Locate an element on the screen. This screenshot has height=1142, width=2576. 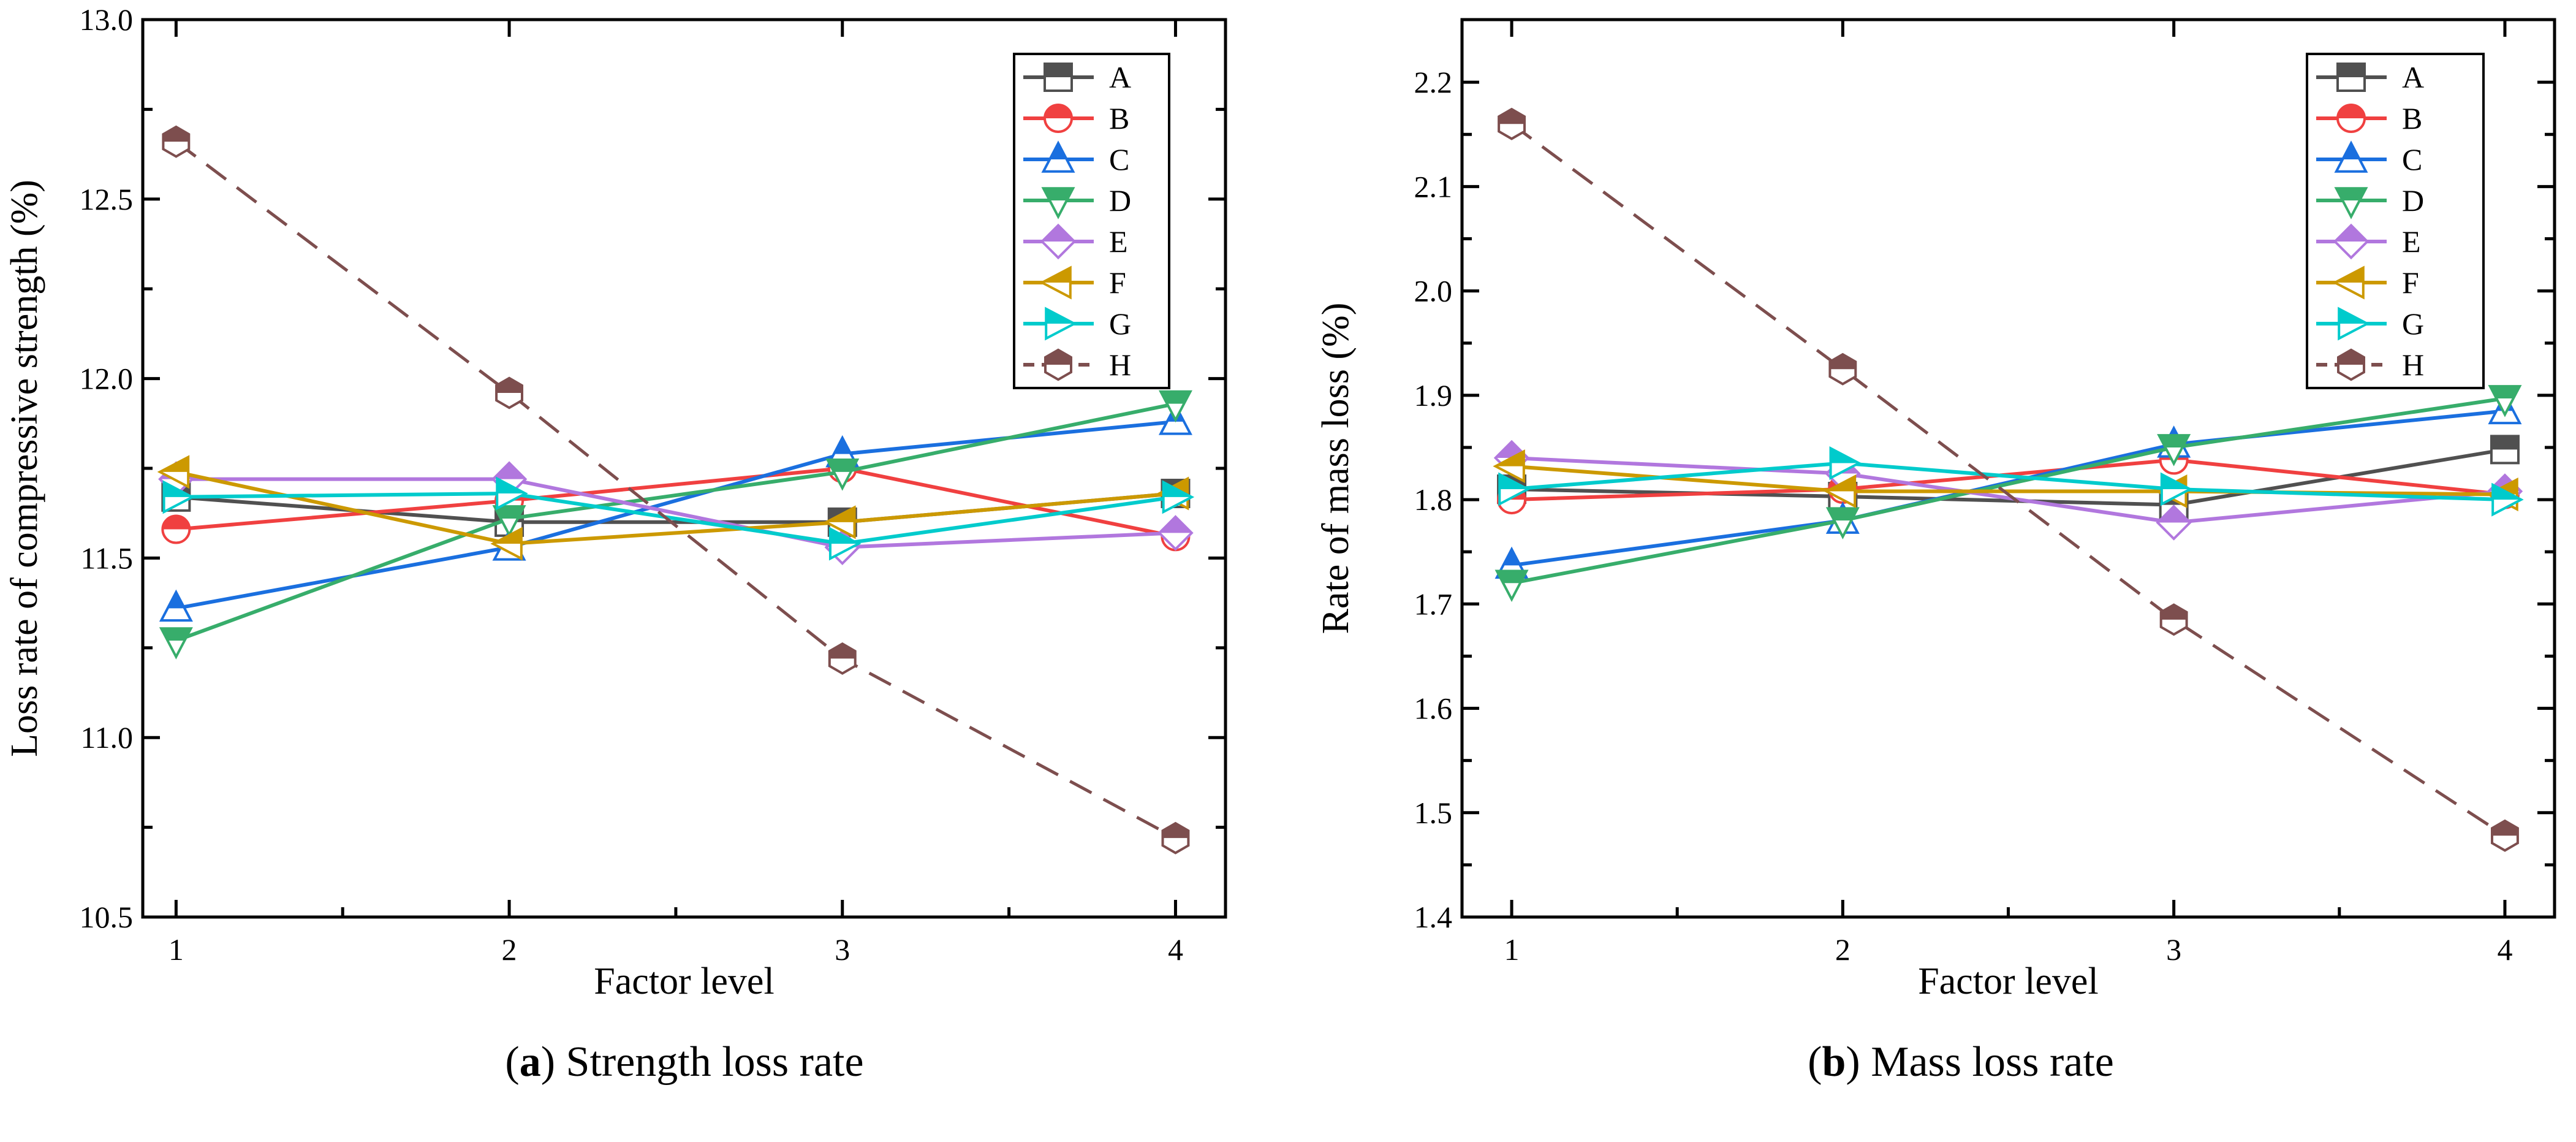
series-E is located at coordinates (676, 513).